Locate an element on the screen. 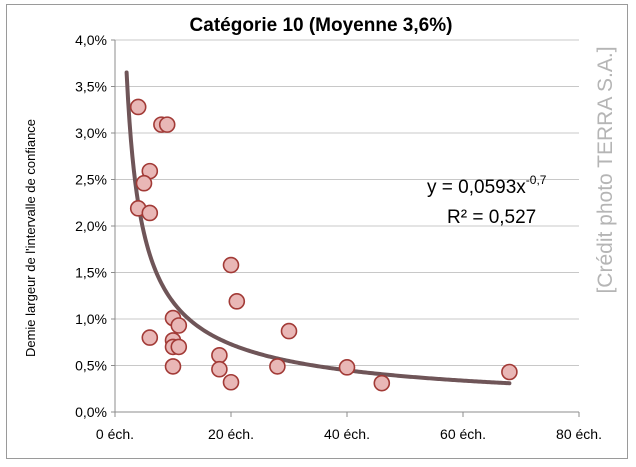 The height and width of the screenshot is (467, 636). trendline-equation: y = 0,0593x-0,7 is located at coordinates (487, 185).